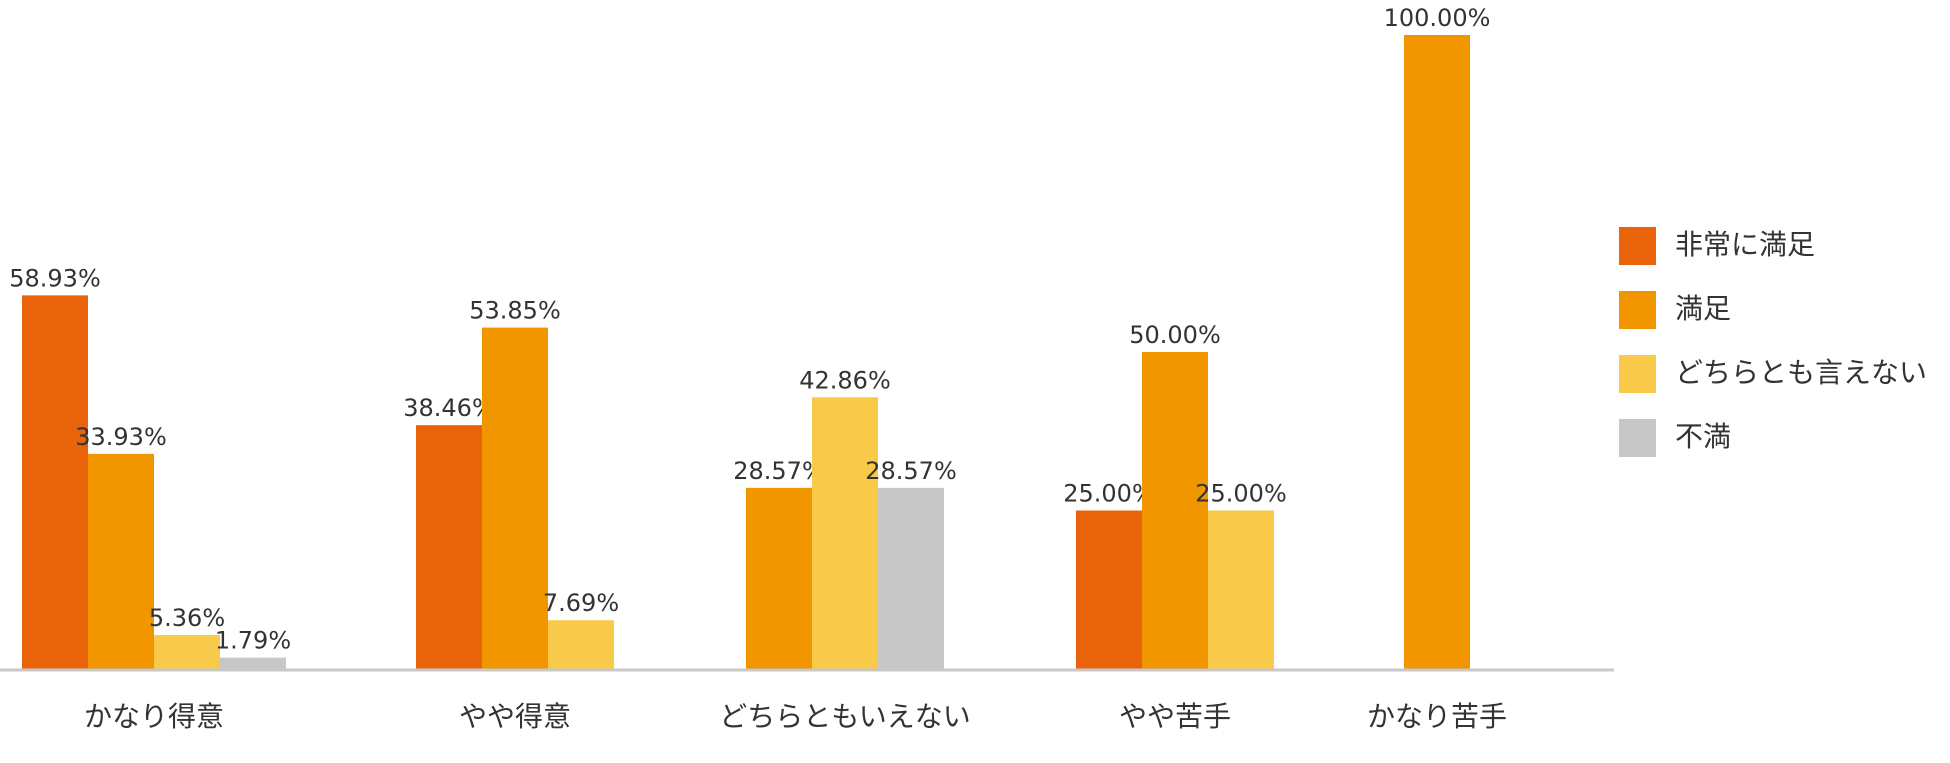 The width and height of the screenshot is (1950, 763). Describe the element at coordinates (187, 618) in the screenshot. I see `value-label: 5.36%` at that location.